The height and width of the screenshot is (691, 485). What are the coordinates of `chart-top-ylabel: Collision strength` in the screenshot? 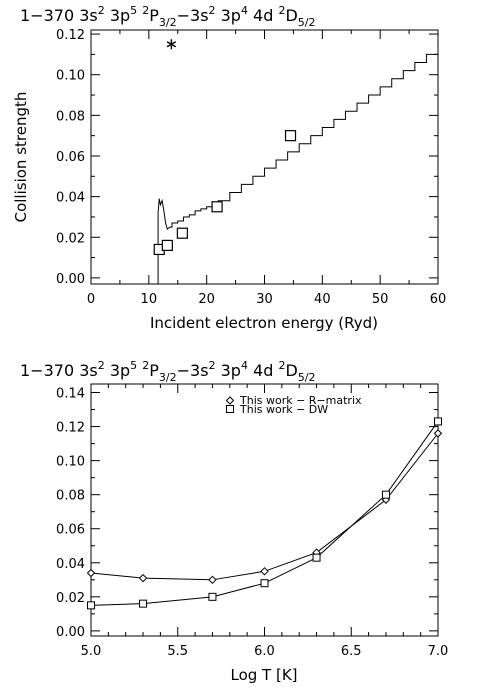 It's located at (21, 157).